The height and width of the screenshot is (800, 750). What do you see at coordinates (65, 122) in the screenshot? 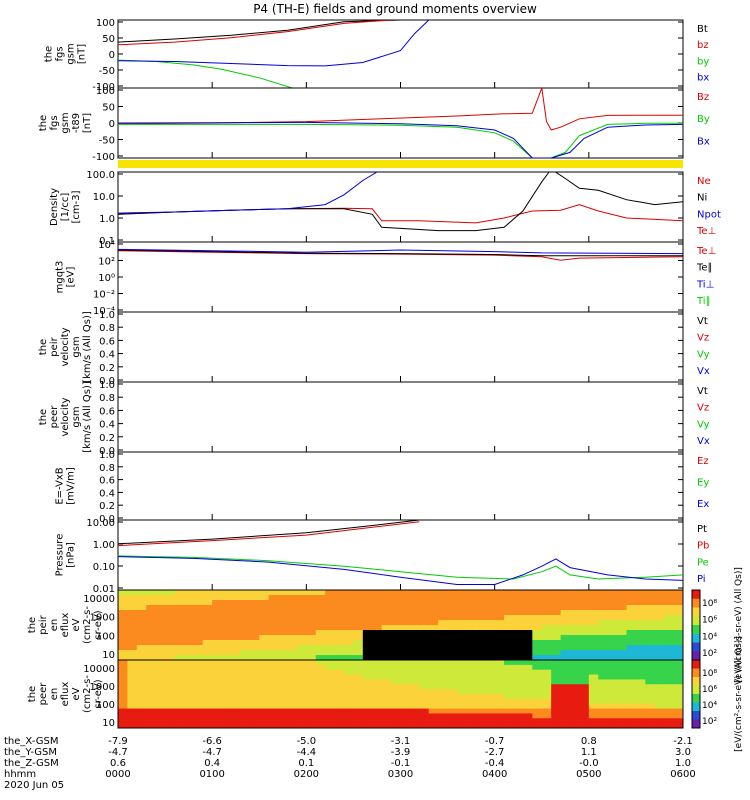
I see `panel-ylabel: thefgsgsm-t89[nT]` at bounding box center [65, 122].